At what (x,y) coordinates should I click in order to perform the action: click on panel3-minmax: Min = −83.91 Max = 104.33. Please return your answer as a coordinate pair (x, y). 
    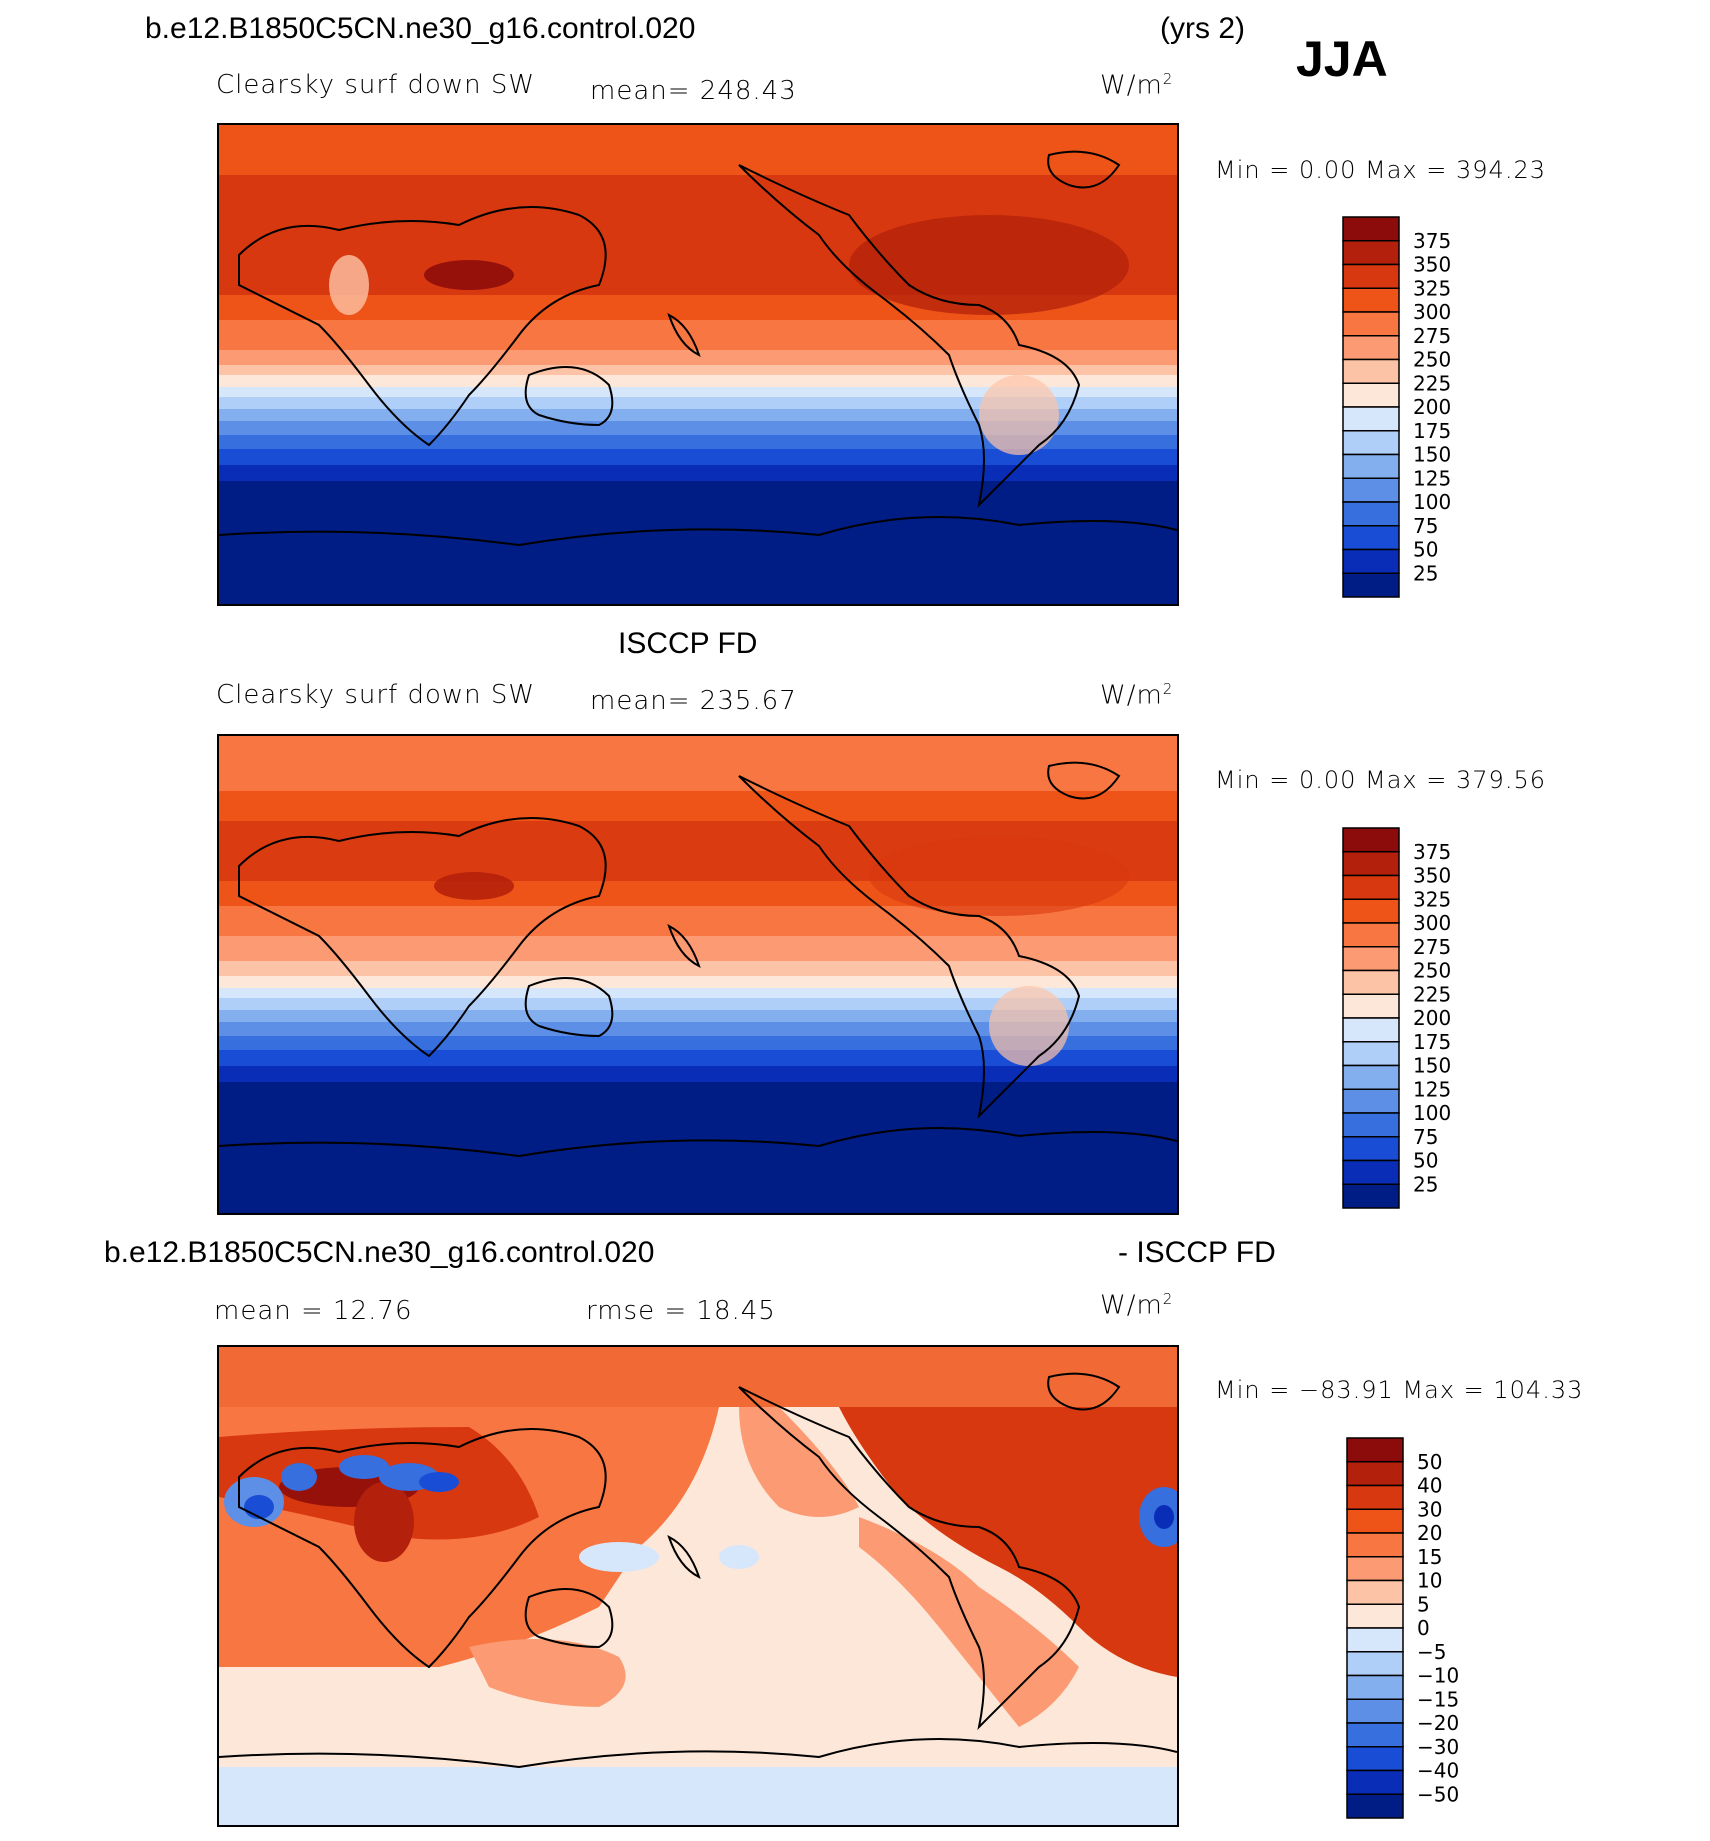
    Looking at the image, I should click on (1399, 1390).